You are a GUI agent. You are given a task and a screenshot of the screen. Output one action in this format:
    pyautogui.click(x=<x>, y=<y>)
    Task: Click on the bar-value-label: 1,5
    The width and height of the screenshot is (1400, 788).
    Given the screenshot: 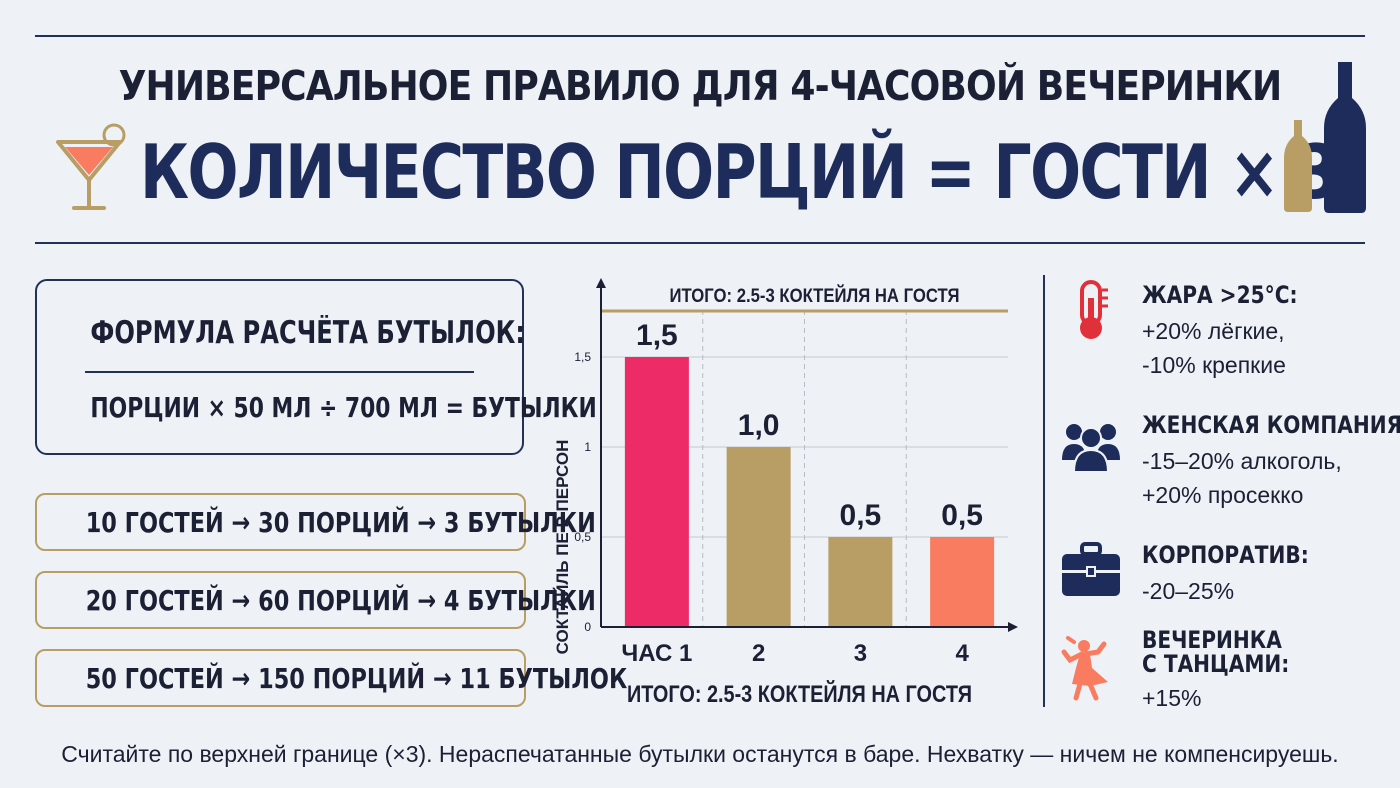 What is the action you would take?
    pyautogui.click(x=657, y=335)
    